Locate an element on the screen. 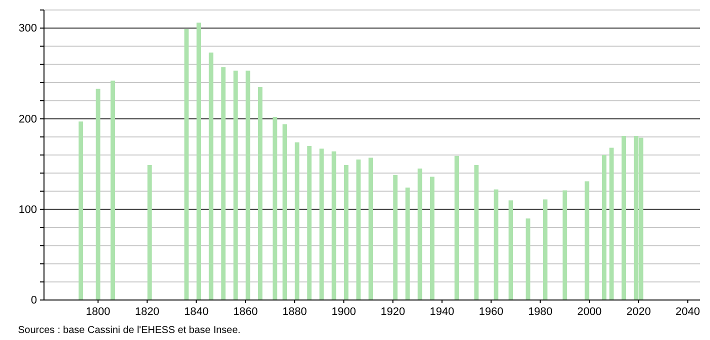 This screenshot has height=340, width=710. x-tick-label: 1860 is located at coordinates (245, 312).